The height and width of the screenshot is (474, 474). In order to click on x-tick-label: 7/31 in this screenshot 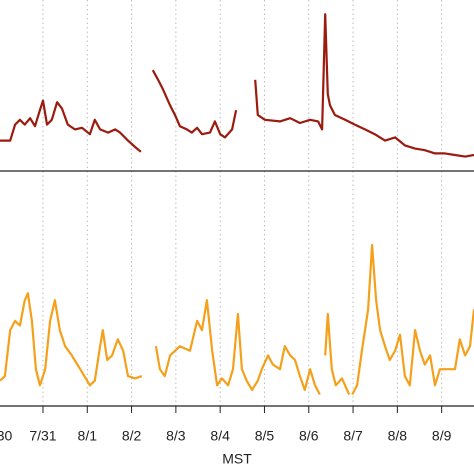, I will do `click(42, 436)`.